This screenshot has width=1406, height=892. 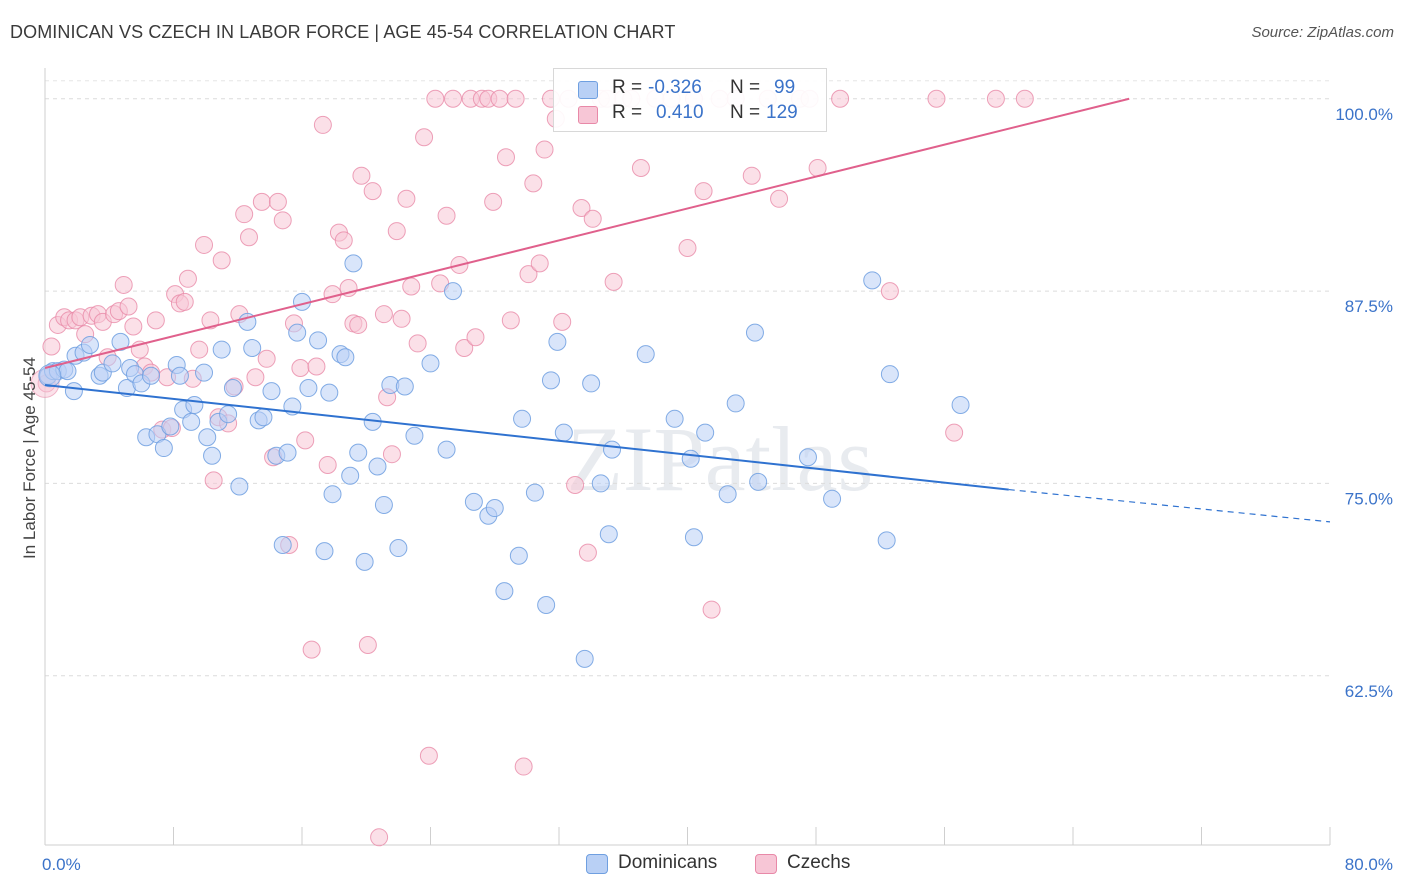 I want to click on legend-n-label: N =, so click(x=745, y=112).